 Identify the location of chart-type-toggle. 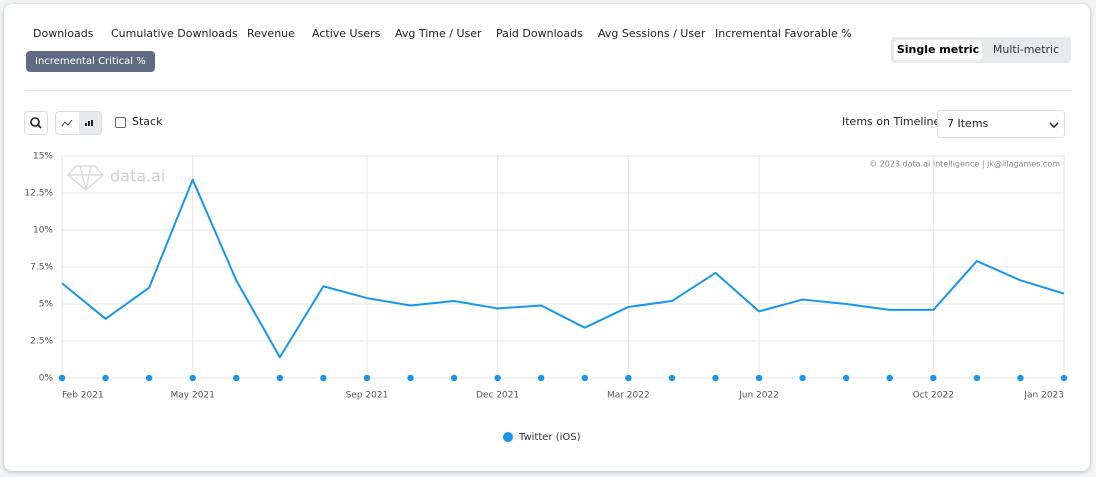
(78, 123).